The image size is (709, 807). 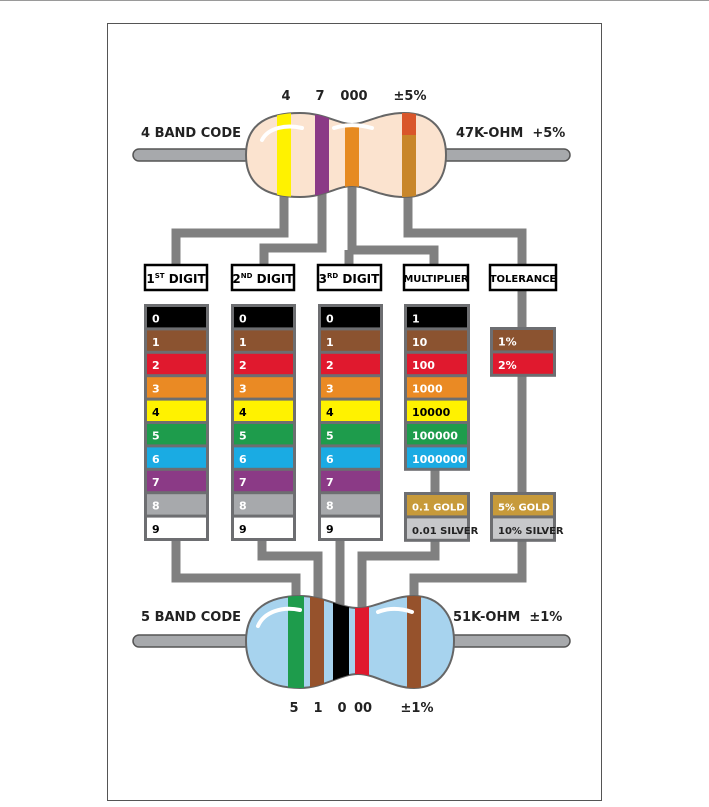 I want to click on multiplier-metal-table: 0.1 GOLD 0.01 SILVER, so click(x=441, y=517).